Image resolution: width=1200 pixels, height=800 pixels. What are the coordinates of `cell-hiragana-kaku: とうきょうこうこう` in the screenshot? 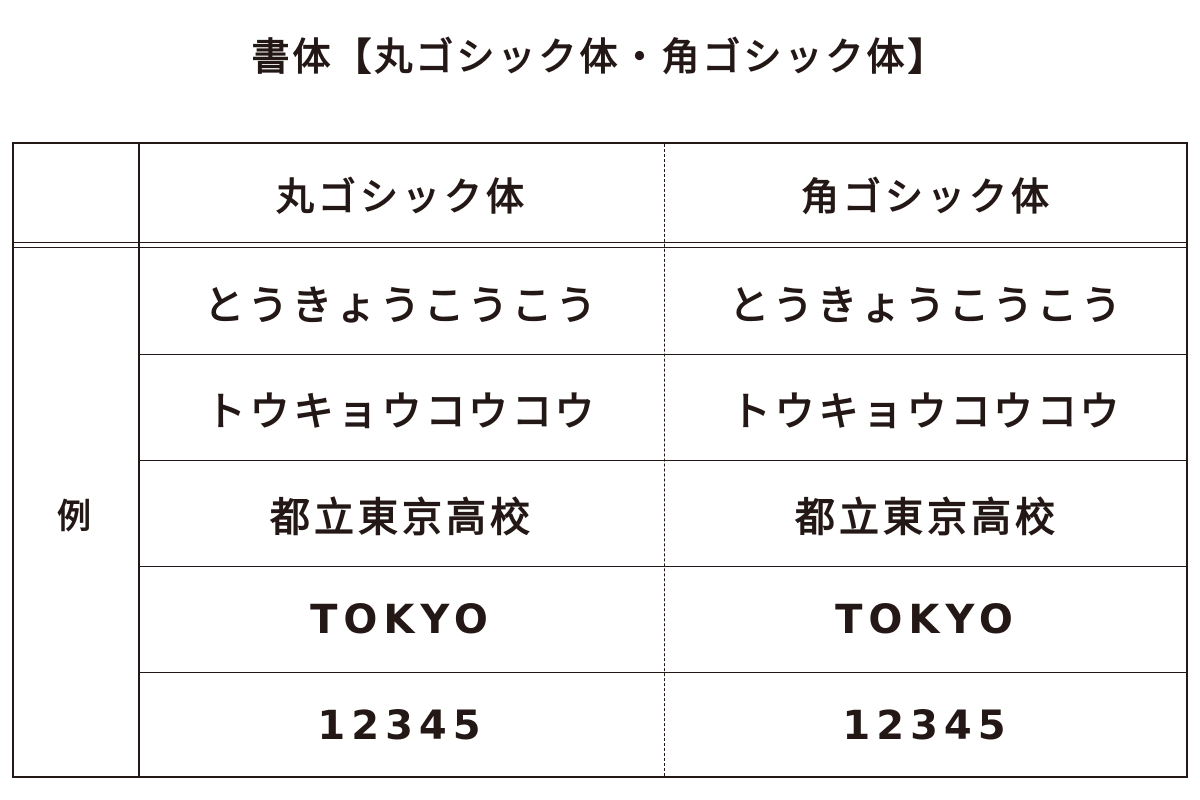 It's located at (927, 305).